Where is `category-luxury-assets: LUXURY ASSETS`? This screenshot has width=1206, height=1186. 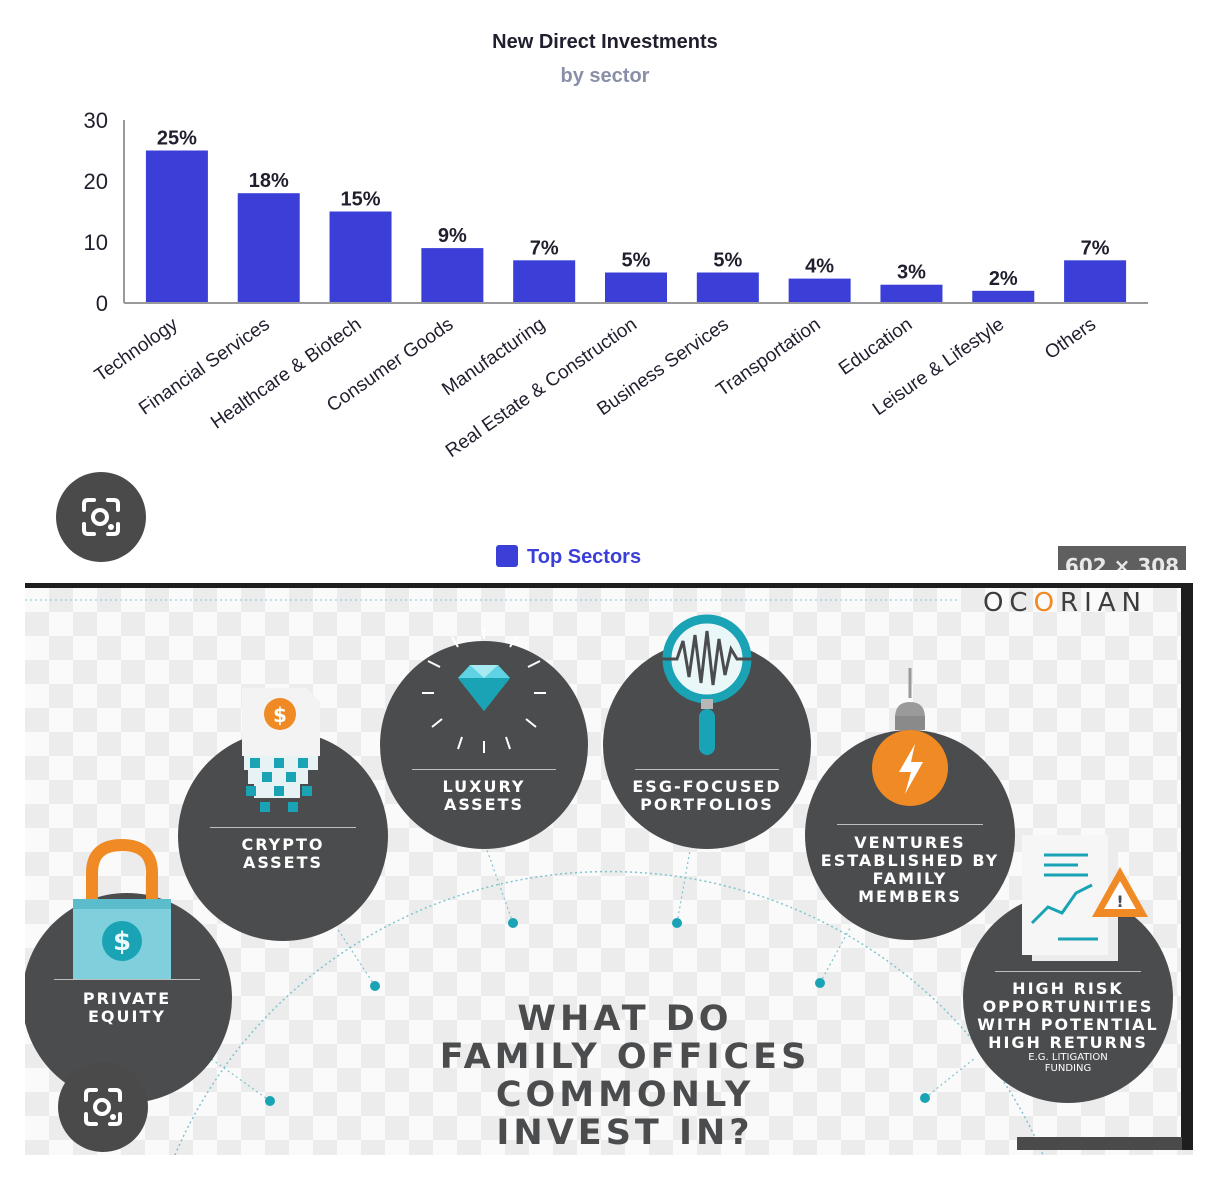 category-luxury-assets: LUXURY ASSETS is located at coordinates (484, 739).